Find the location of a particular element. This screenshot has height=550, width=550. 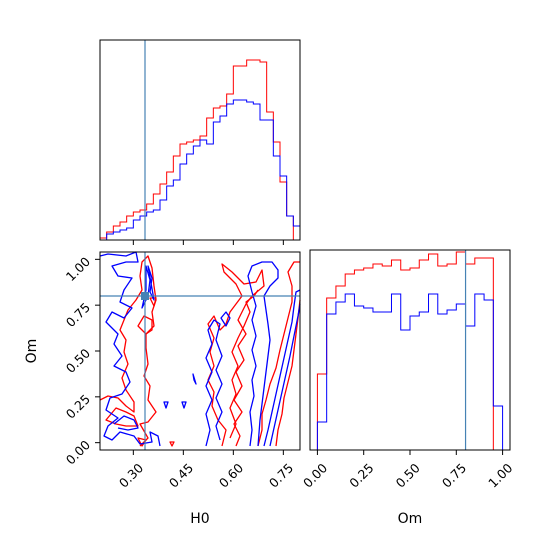

hist-H0-plot is located at coordinates (200, 140).